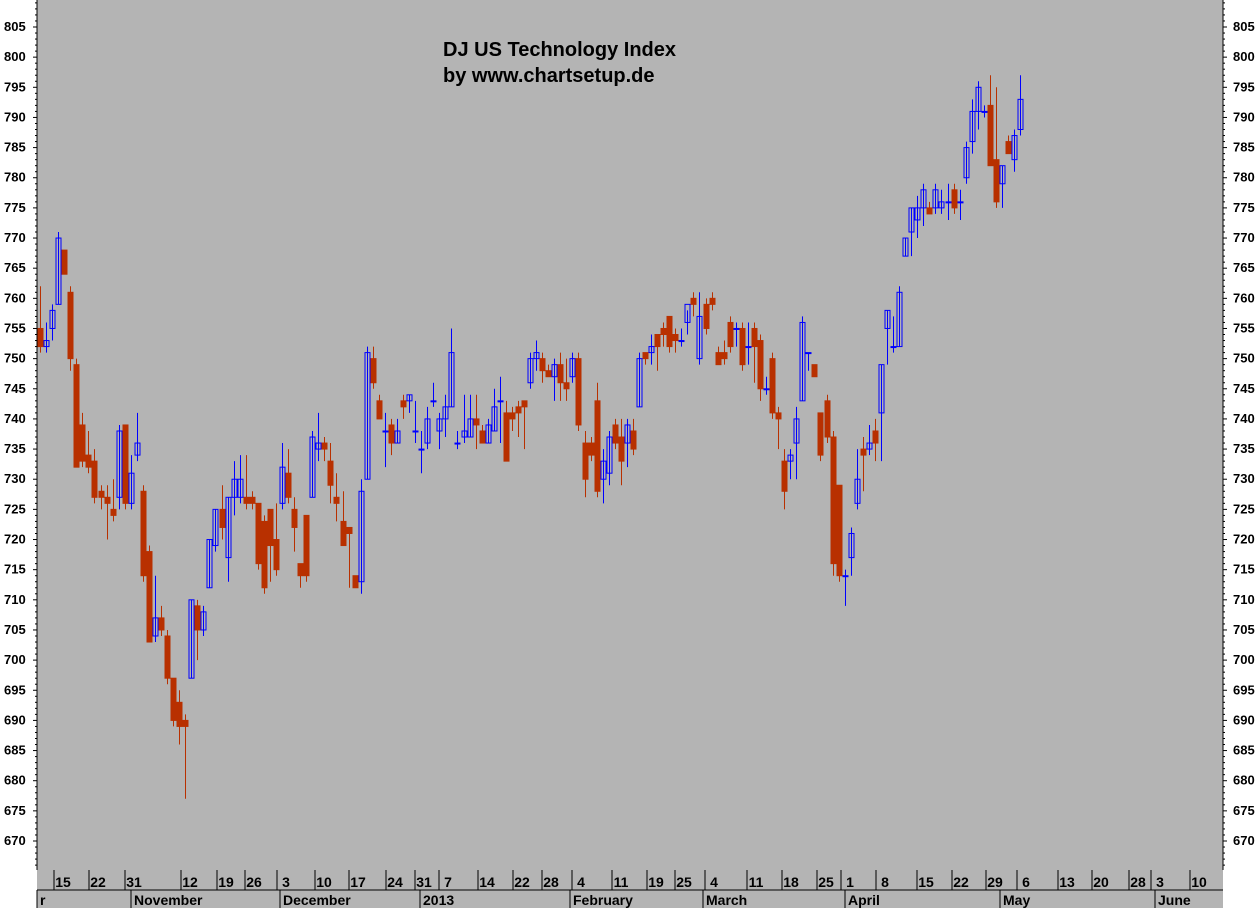  What do you see at coordinates (1244, 327) in the screenshot?
I see `right-y-tick-label: 755` at bounding box center [1244, 327].